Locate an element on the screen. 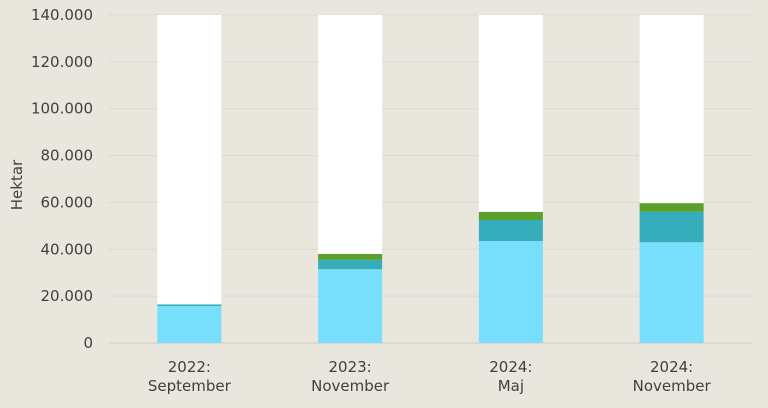 The image size is (768, 408). y-tick-label: 100.000 is located at coordinates (62, 109).